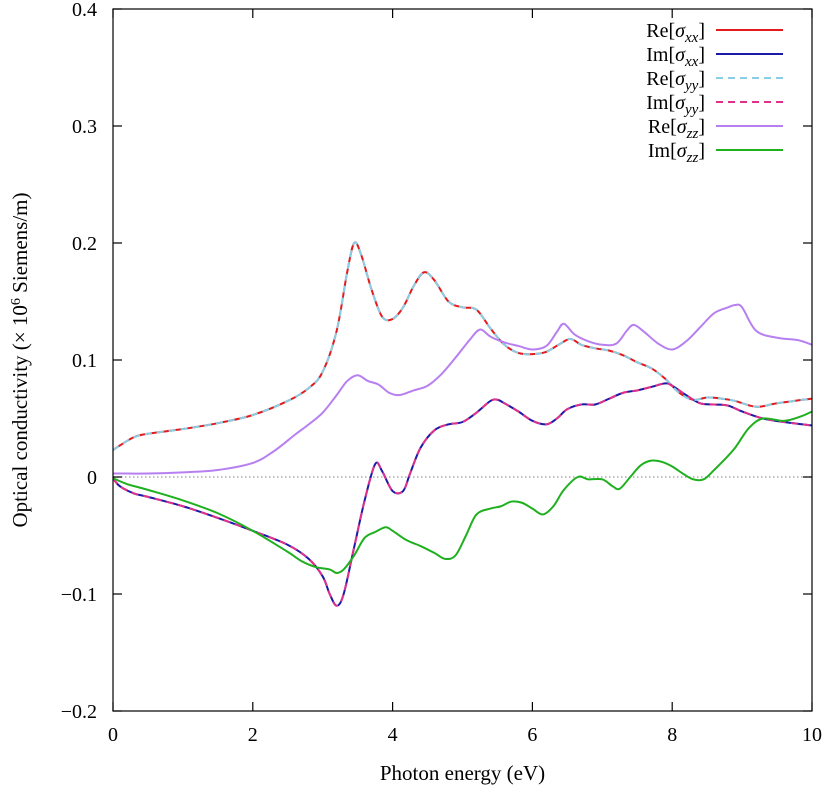  I want to click on y-axis-label-suffix: Siemens/m), so click(20, 246).